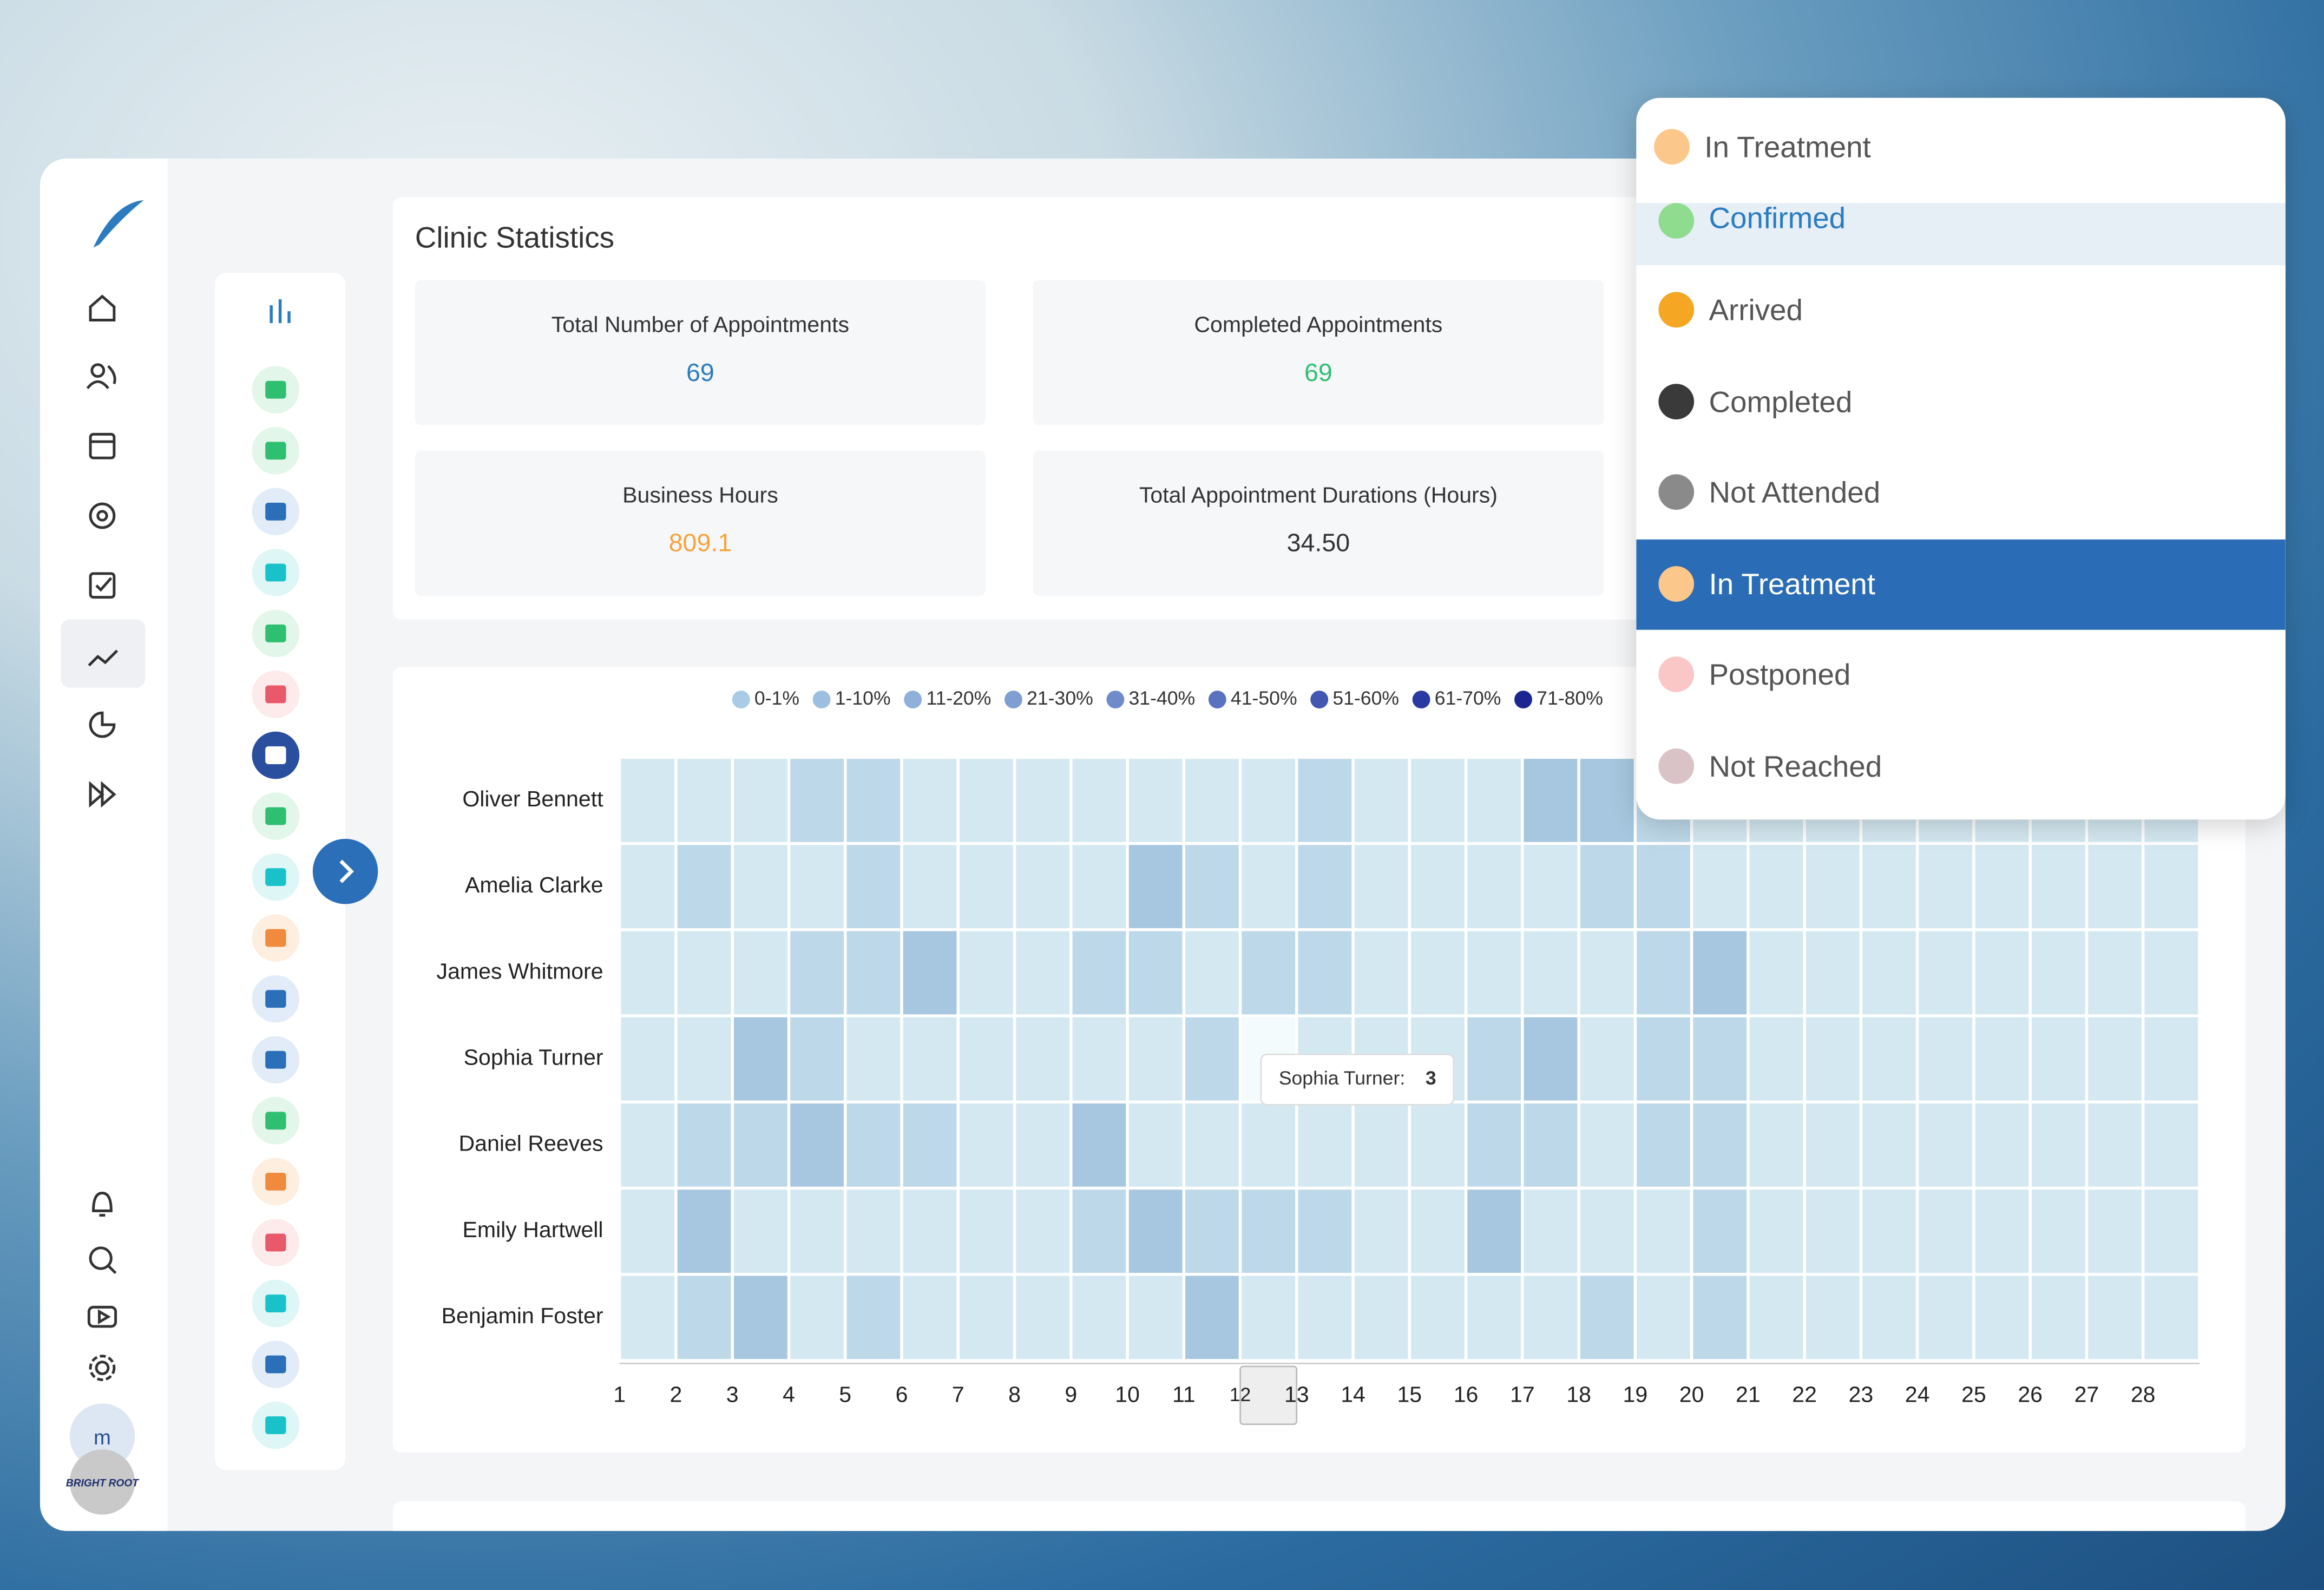 The height and width of the screenshot is (1590, 2324). Describe the element at coordinates (1961, 311) in the screenshot. I see `status-option: Arrived` at that location.